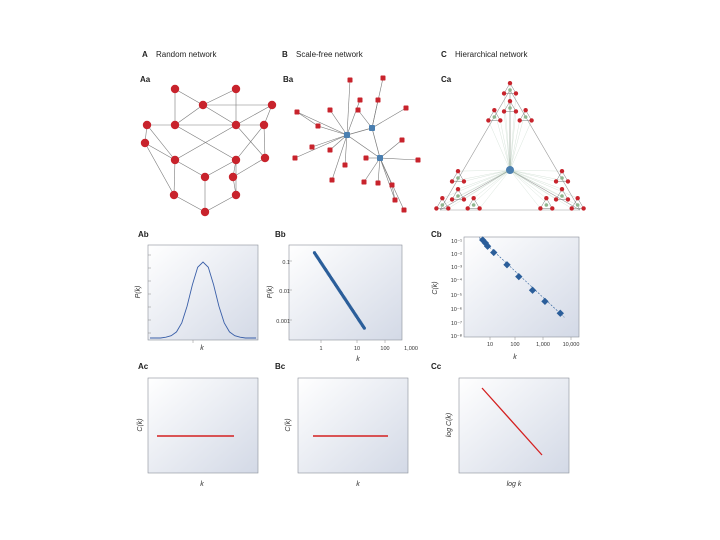  I want to click on plot-cb-ytick-3: 10⁻⁴, so click(457, 280).